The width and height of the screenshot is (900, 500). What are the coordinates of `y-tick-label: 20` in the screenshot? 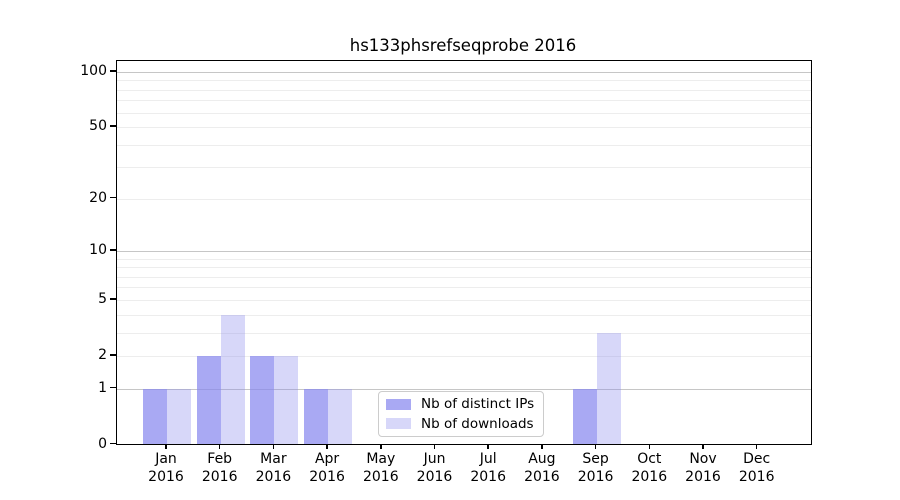 It's located at (98, 197).